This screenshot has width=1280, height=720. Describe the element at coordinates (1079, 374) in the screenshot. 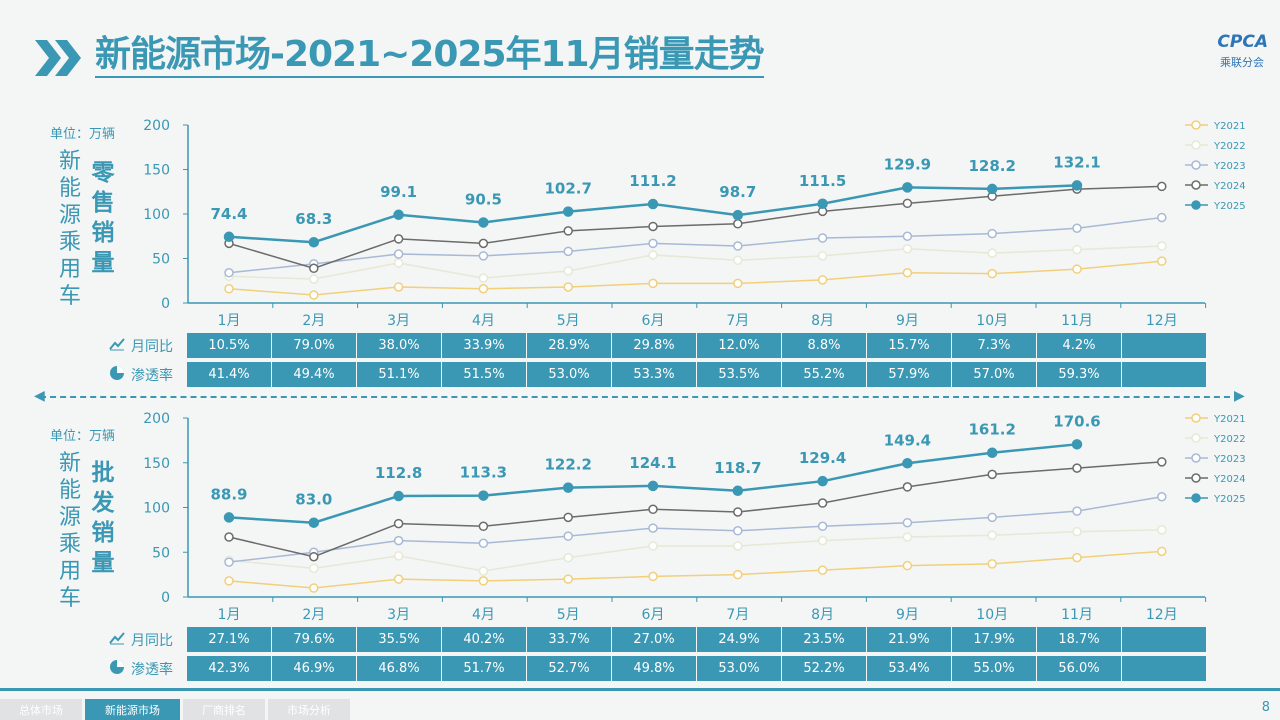

I see `table-cell: 59.3%` at that location.